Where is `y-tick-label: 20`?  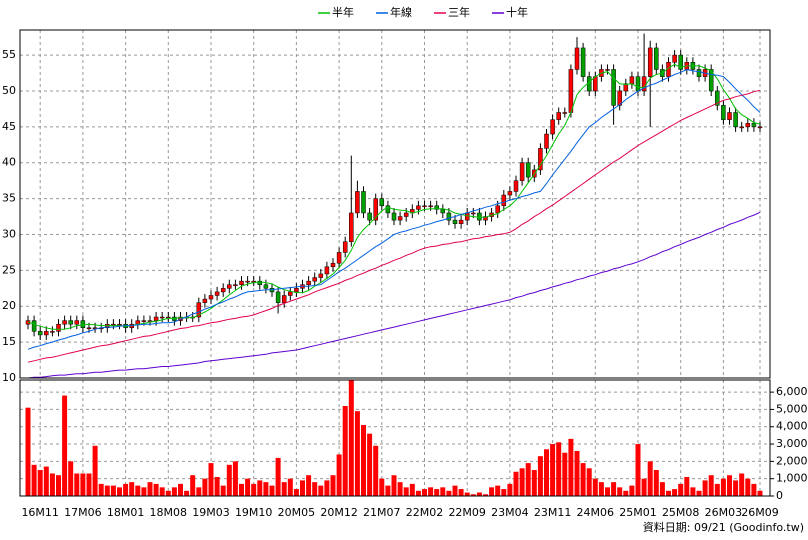
y-tick-label: 20 is located at coordinates (9, 305).